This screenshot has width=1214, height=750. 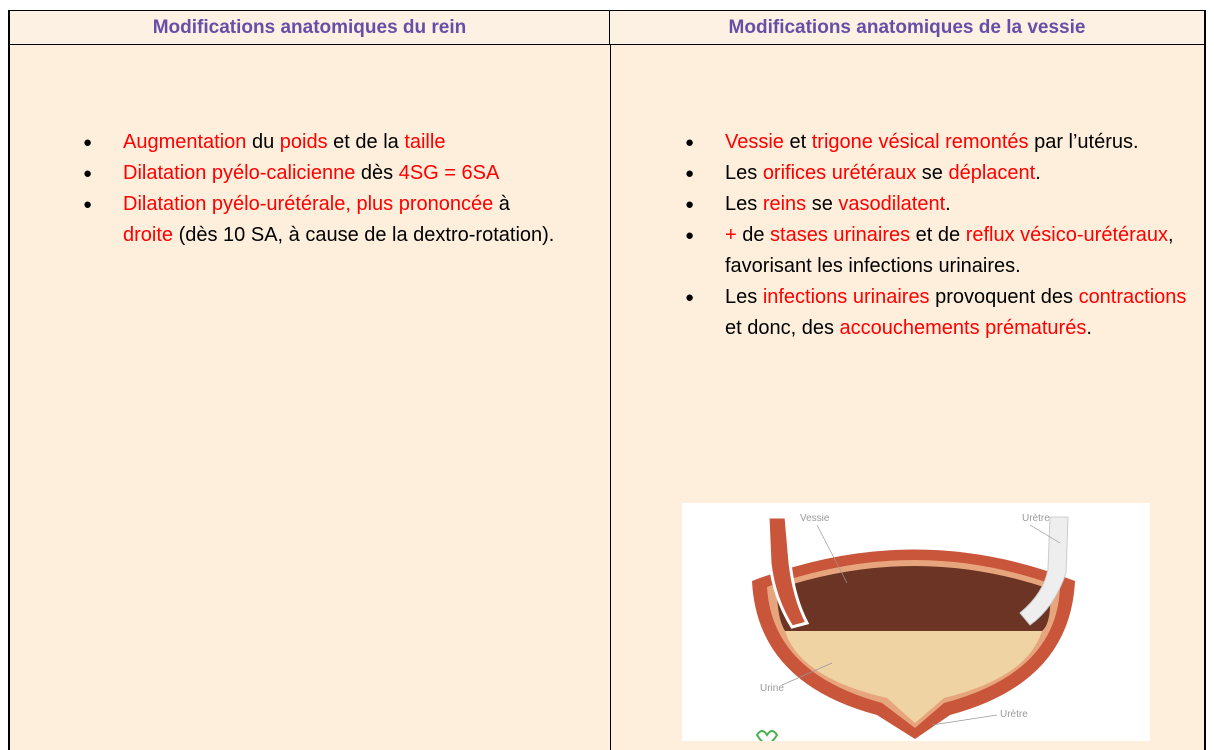 What do you see at coordinates (185, 142) in the screenshot?
I see `text-run: Augmentation` at bounding box center [185, 142].